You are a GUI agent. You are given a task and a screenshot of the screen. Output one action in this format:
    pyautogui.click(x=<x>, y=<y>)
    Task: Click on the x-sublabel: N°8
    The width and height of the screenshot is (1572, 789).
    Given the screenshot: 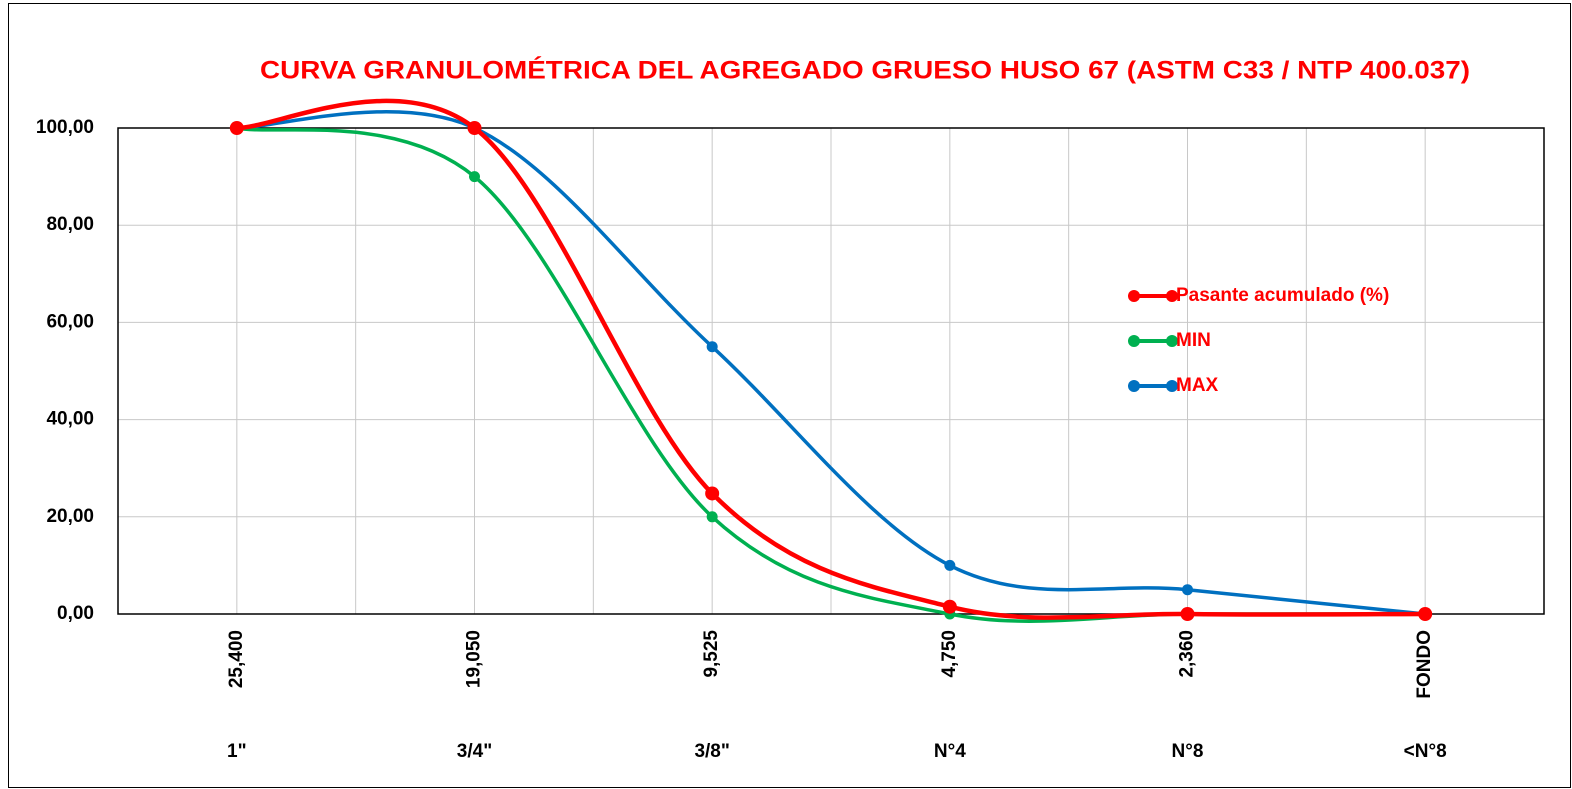 What is the action you would take?
    pyautogui.click(x=1188, y=751)
    